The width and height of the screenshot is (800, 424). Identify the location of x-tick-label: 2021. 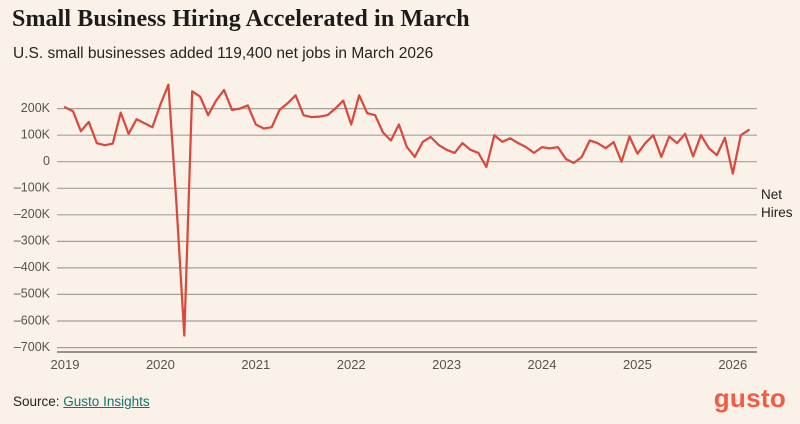
(255, 364).